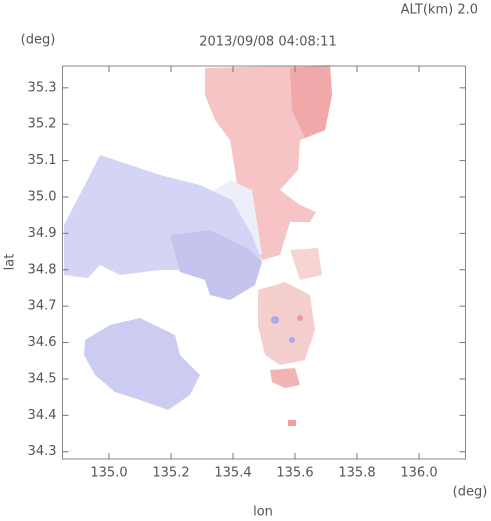 This screenshot has height=521, width=491. What do you see at coordinates (418, 473) in the screenshot?
I see `x-tick-label: 136.0` at bounding box center [418, 473].